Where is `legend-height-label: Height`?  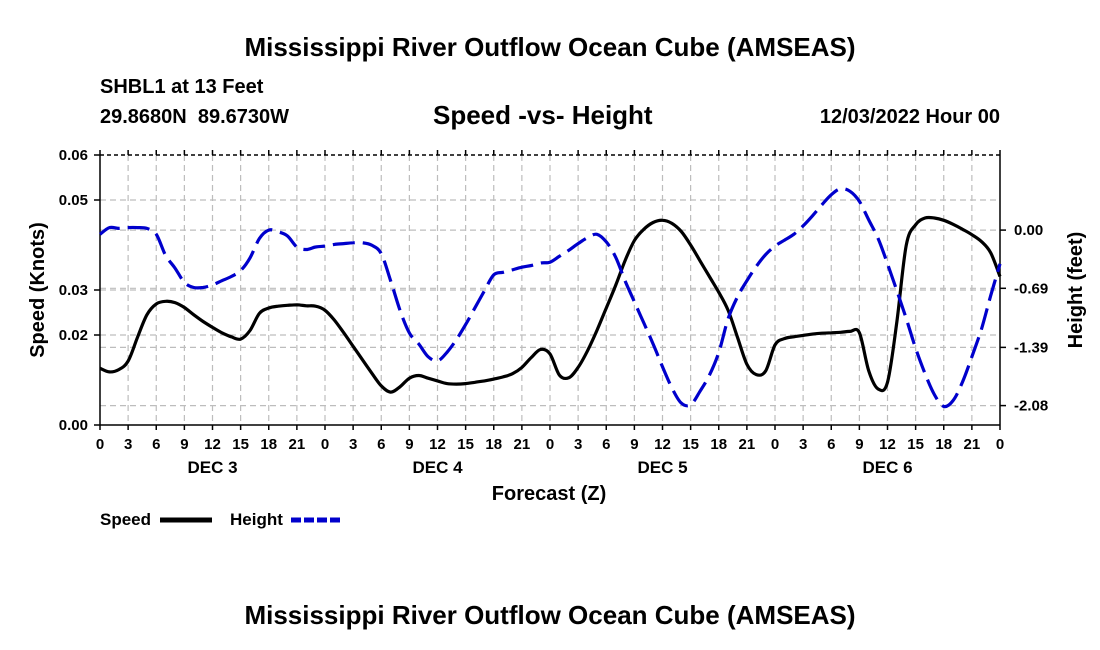
legend-height-label: Height is located at coordinates (256, 519).